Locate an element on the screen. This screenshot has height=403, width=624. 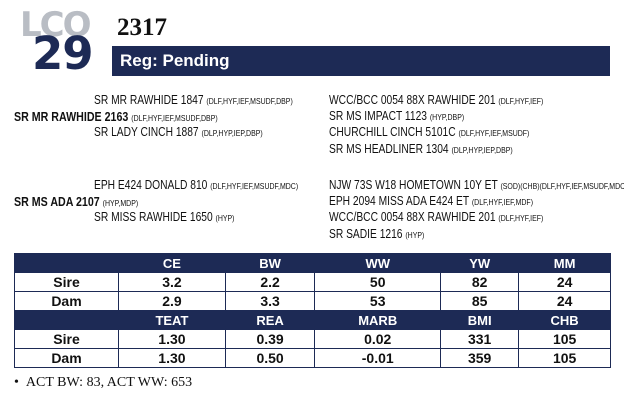
epd-header-mm: MM is located at coordinates (564, 263).